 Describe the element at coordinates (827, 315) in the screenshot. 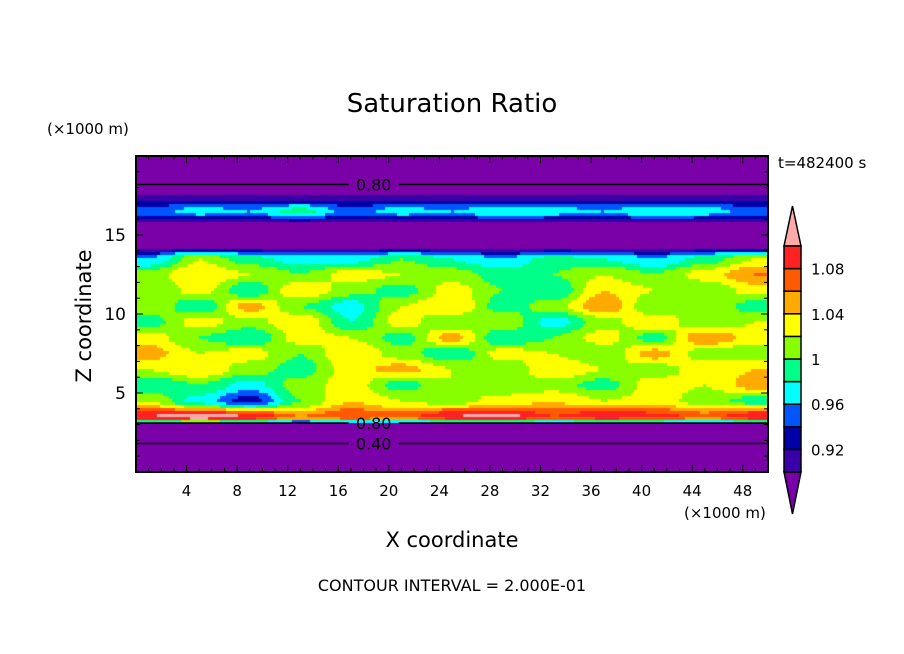

I see `colorbar-label: 1.04` at that location.